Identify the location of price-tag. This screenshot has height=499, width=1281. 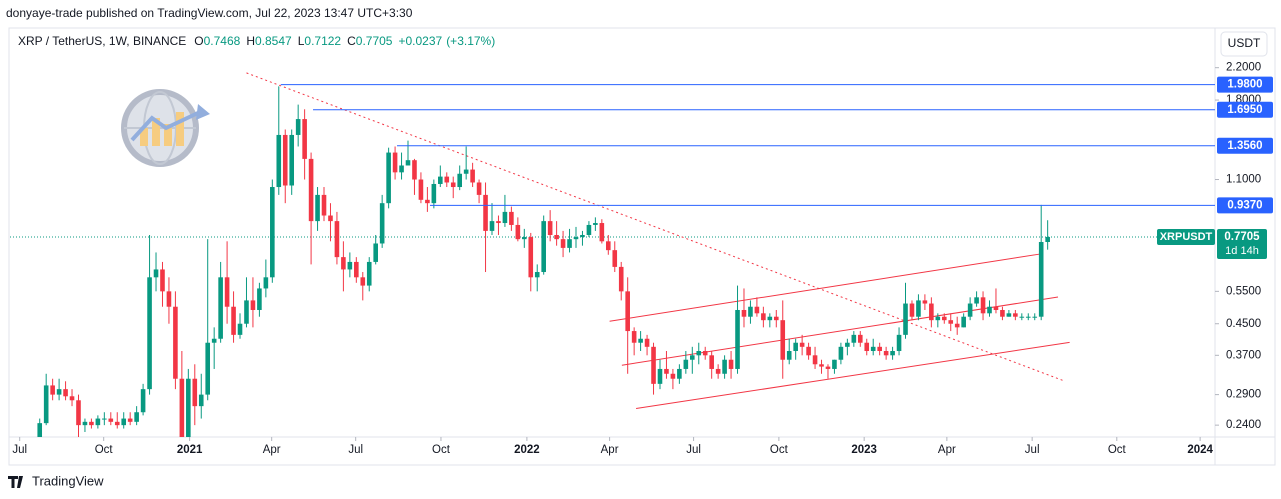
(1242, 243).